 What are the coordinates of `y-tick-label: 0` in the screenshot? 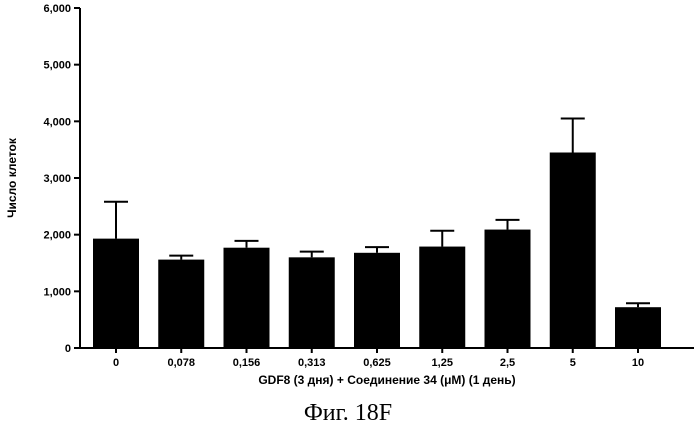 It's located at (68, 349).